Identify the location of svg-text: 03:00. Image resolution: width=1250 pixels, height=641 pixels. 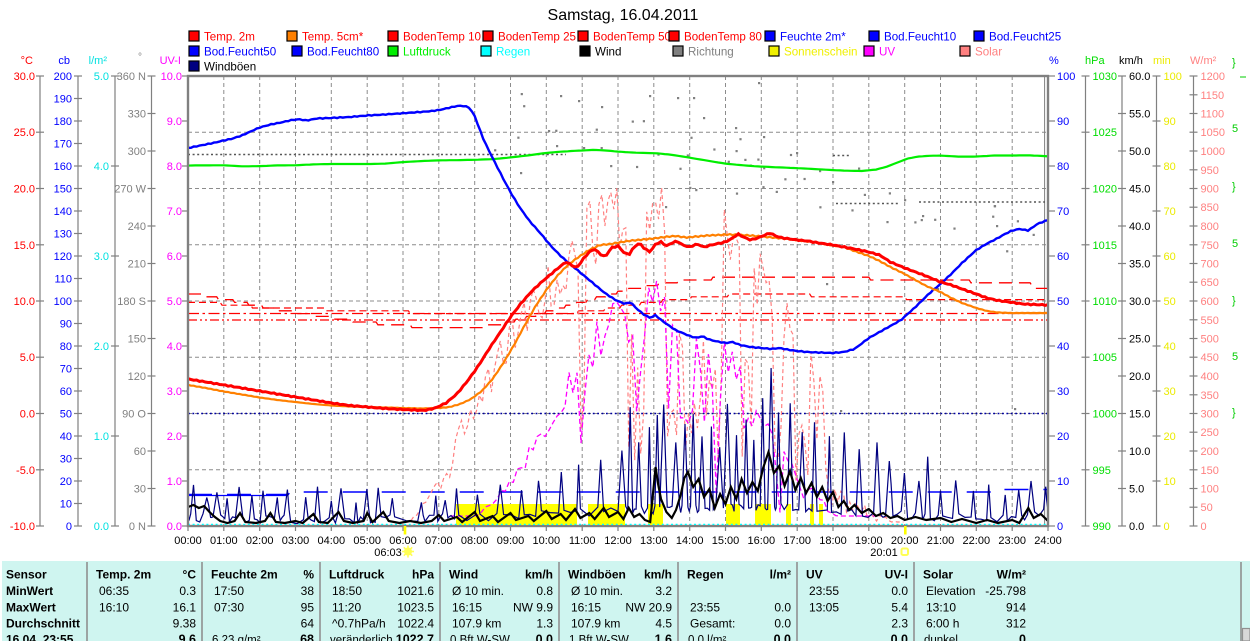
(296, 541).